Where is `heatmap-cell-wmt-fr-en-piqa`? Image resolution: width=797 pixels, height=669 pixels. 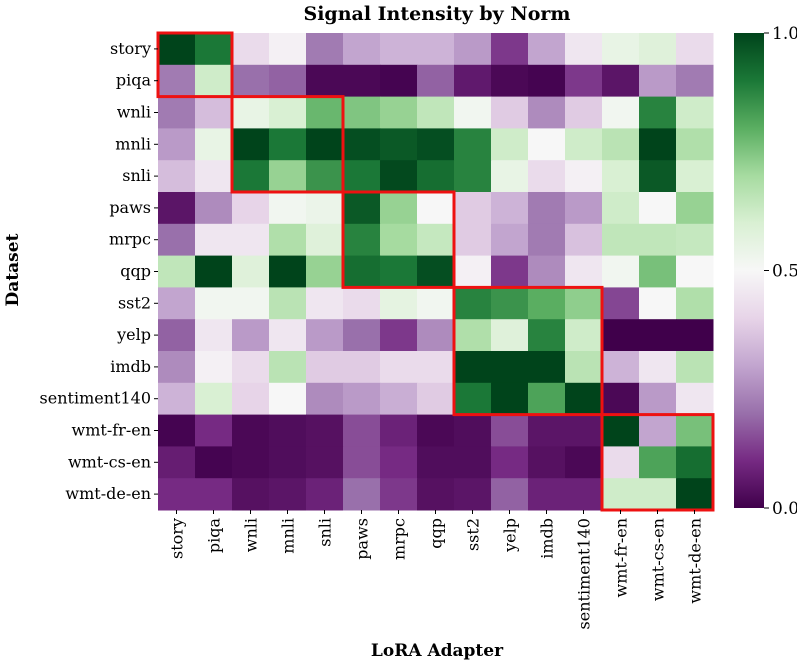 heatmap-cell-wmt-fr-en-piqa is located at coordinates (214, 430).